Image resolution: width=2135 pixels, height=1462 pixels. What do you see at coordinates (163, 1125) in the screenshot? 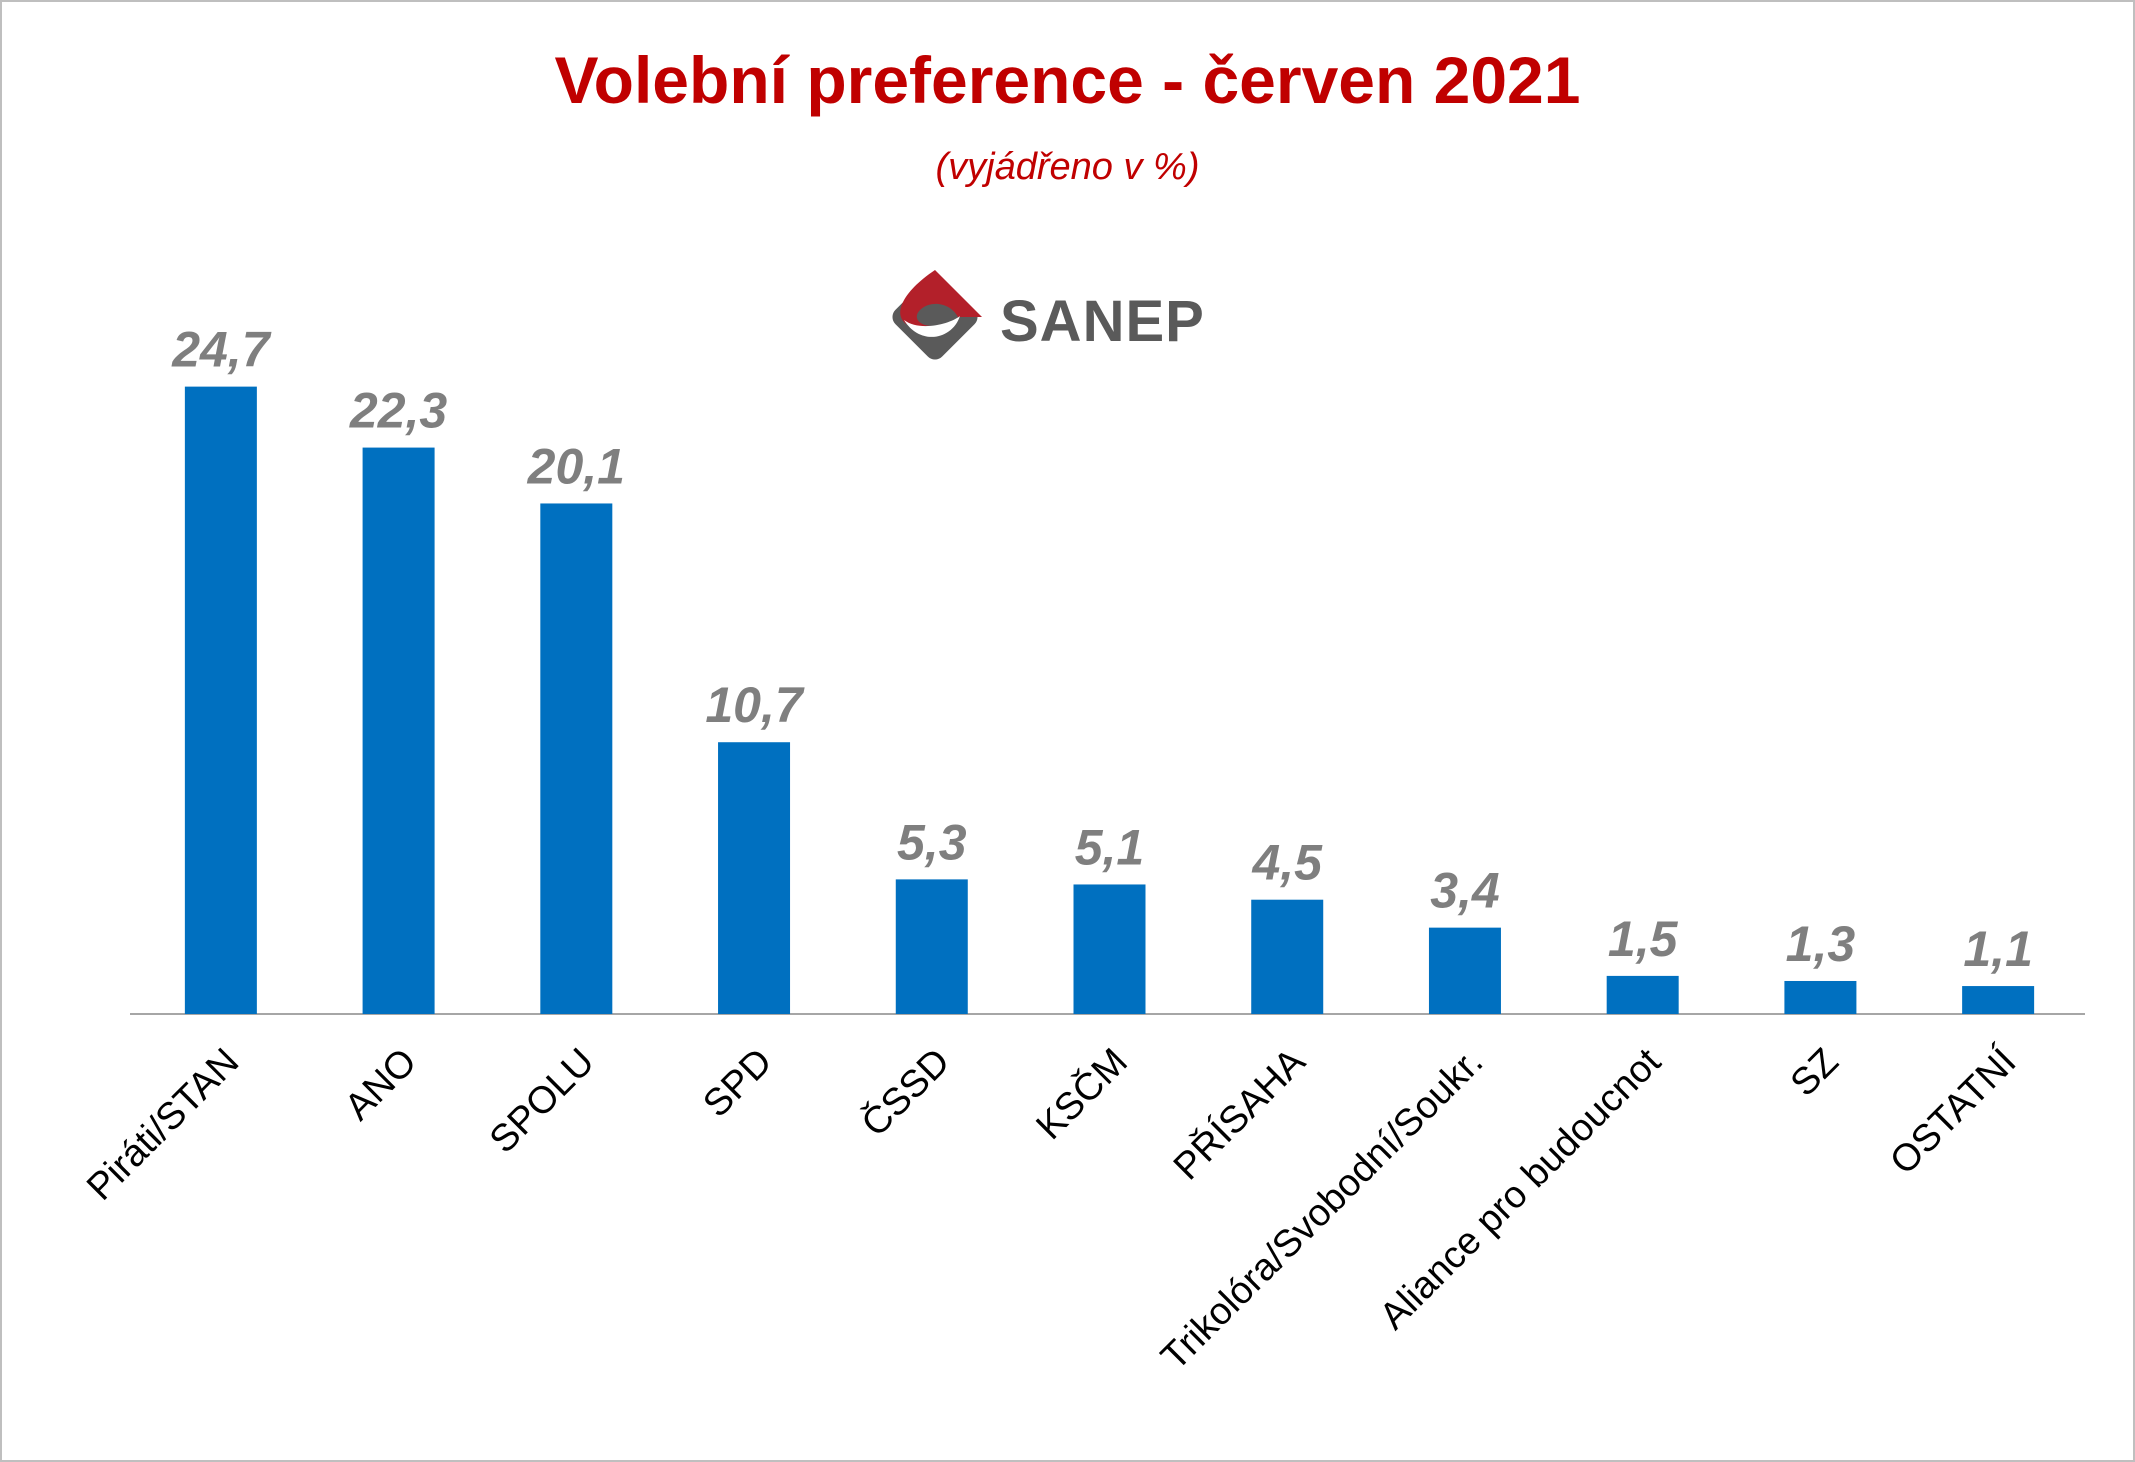
I see `x-tick-label: Piráti/STAN` at bounding box center [163, 1125].